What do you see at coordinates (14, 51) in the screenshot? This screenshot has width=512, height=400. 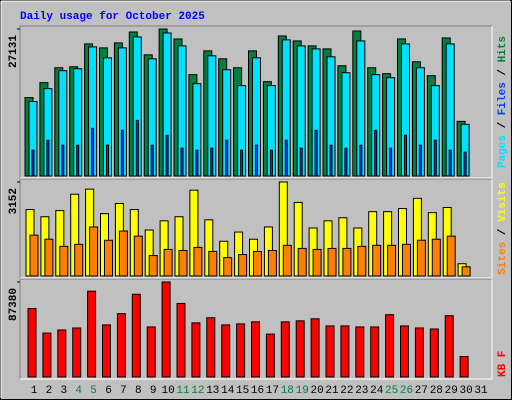 I see `y-tick-label: 27131` at bounding box center [14, 51].